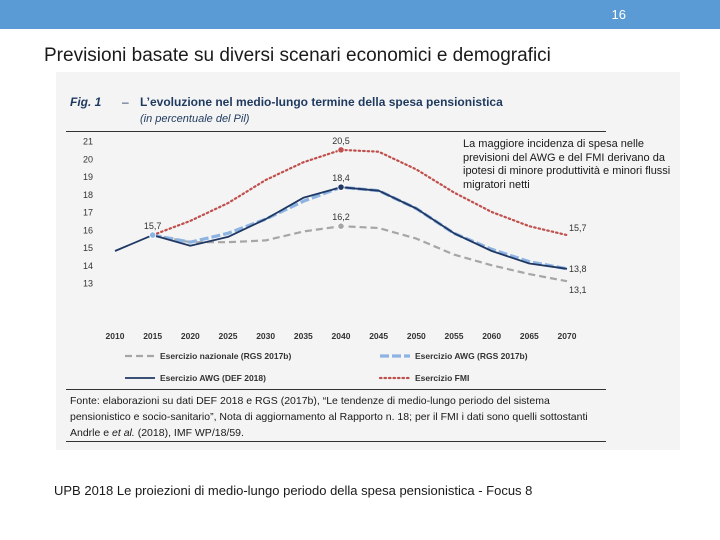 The image size is (720, 540). What do you see at coordinates (190, 433) in the screenshot?
I see `source-text-2: (2018), IMF WP/18/59.` at bounding box center [190, 433].